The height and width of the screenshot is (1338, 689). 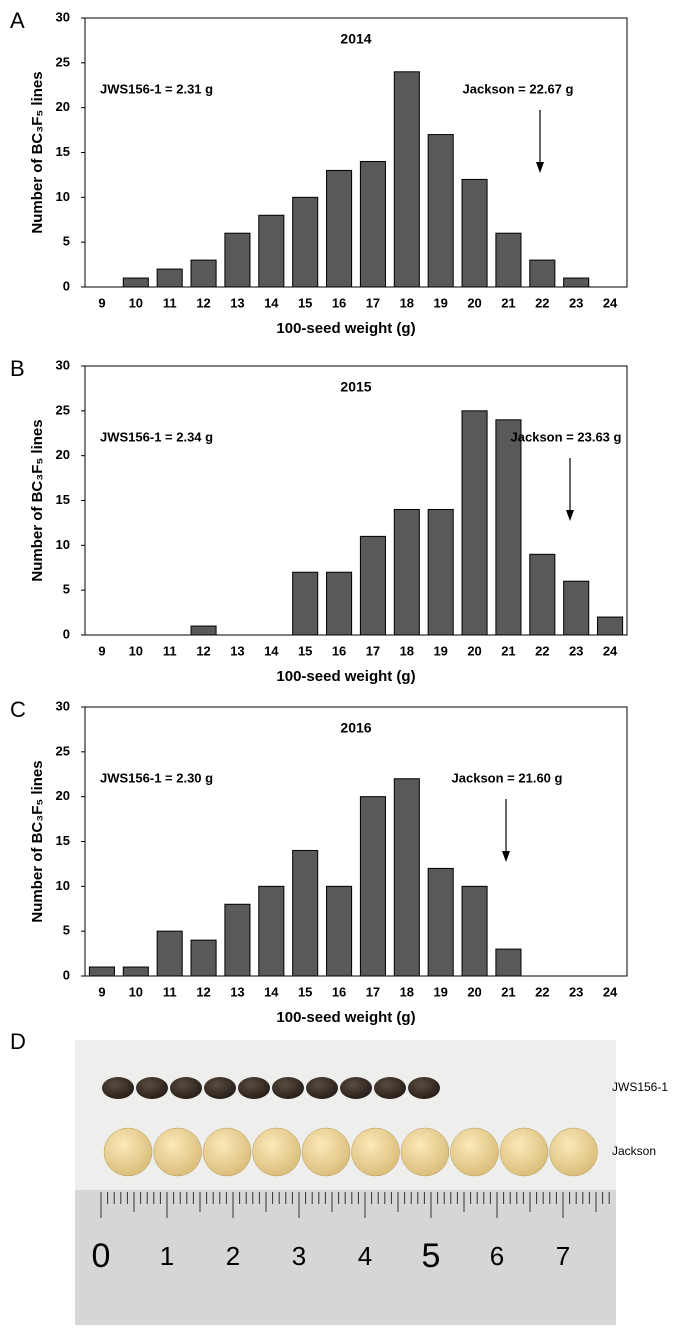 What do you see at coordinates (101, 1256) in the screenshot?
I see `ruler-number: 0` at bounding box center [101, 1256].